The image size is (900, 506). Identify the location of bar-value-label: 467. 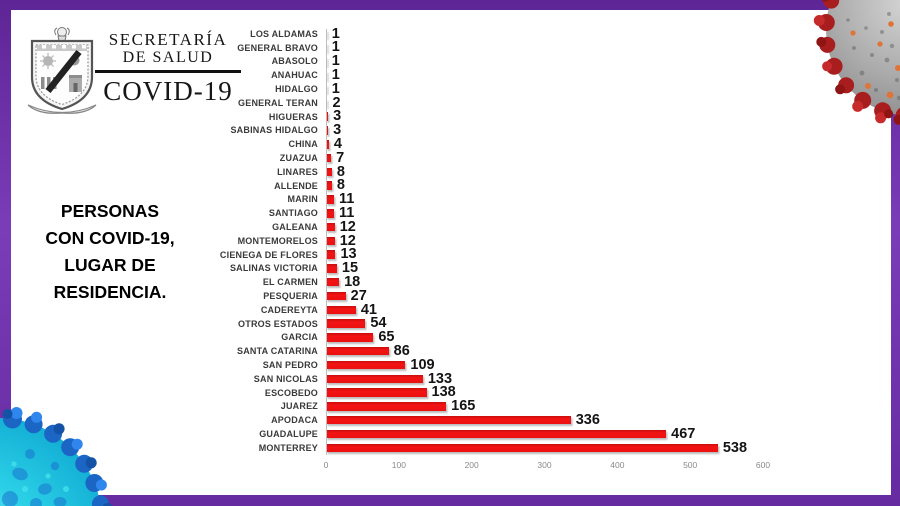
(683, 433).